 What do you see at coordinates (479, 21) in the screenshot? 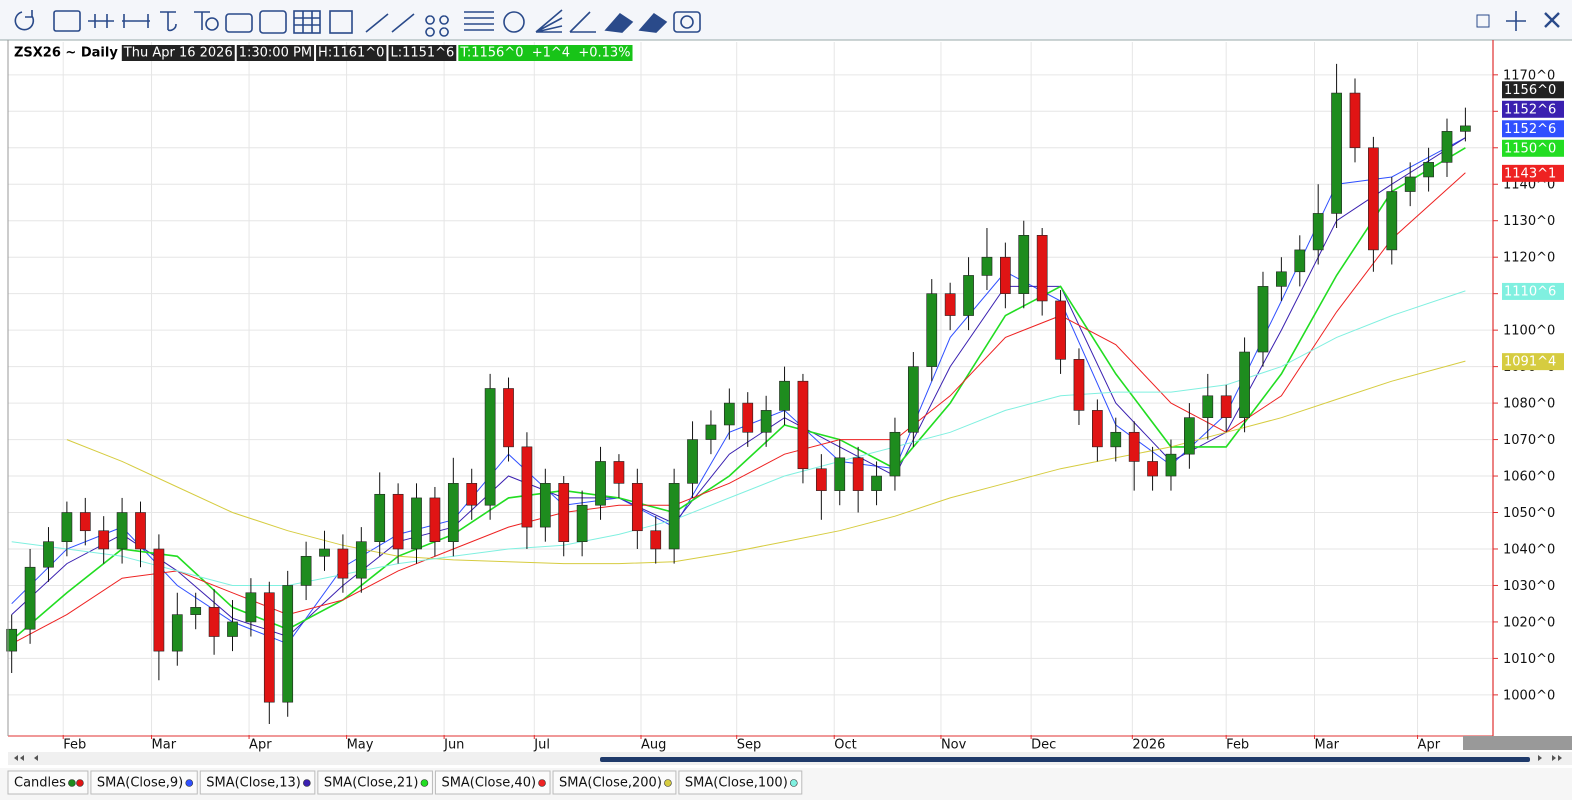
I see `fib-icon` at bounding box center [479, 21].